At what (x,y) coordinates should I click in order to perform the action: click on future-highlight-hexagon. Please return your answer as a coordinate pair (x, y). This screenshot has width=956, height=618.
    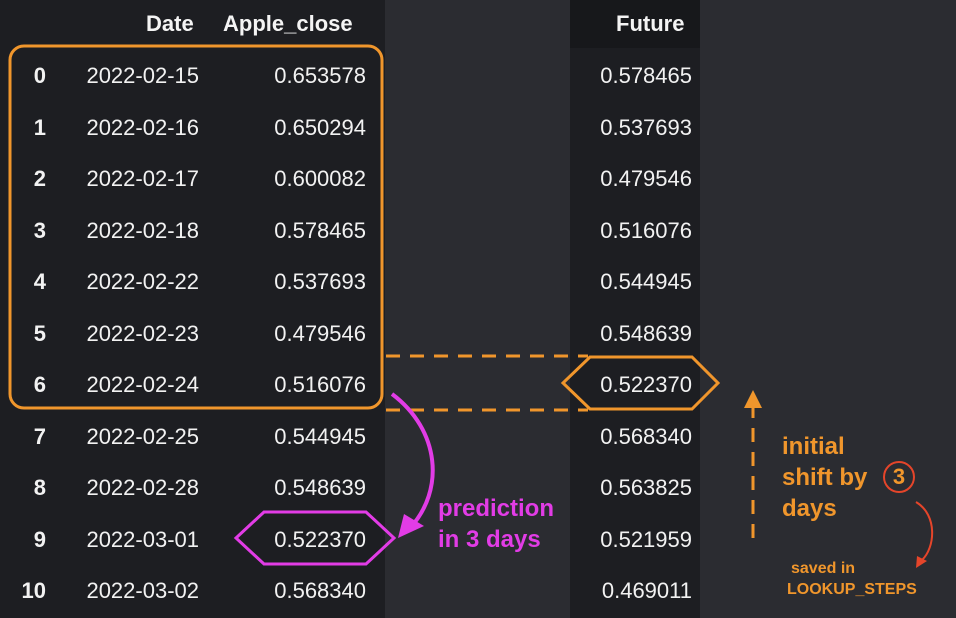
    Looking at the image, I should click on (640, 383).